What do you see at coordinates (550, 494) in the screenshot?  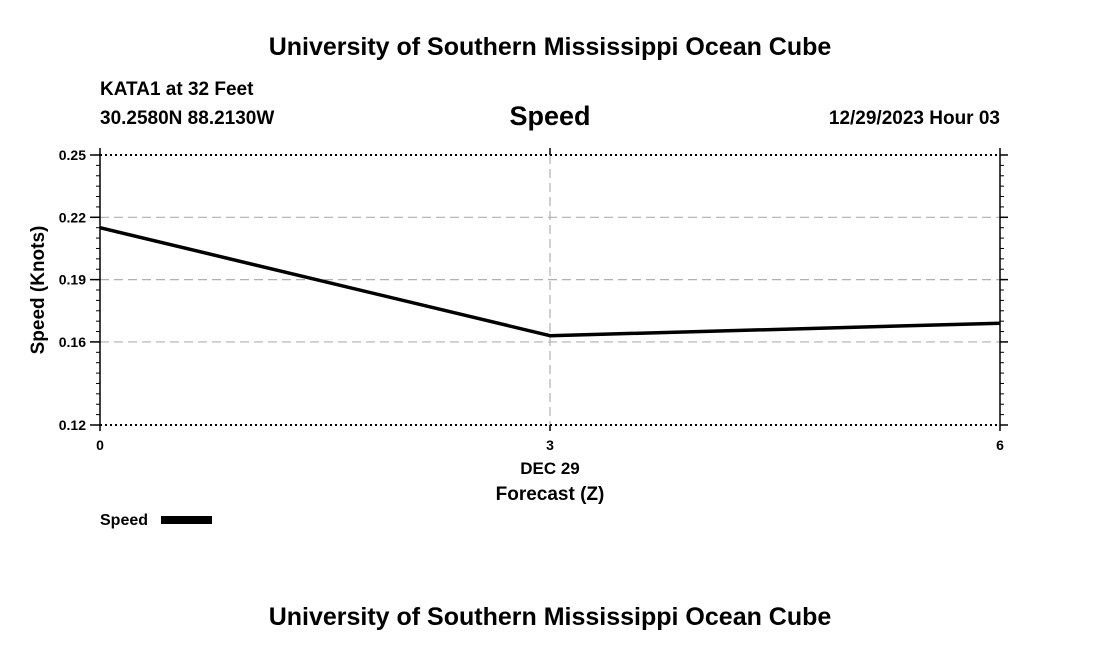 I see `x-axis-label: Forecast (Z)` at bounding box center [550, 494].